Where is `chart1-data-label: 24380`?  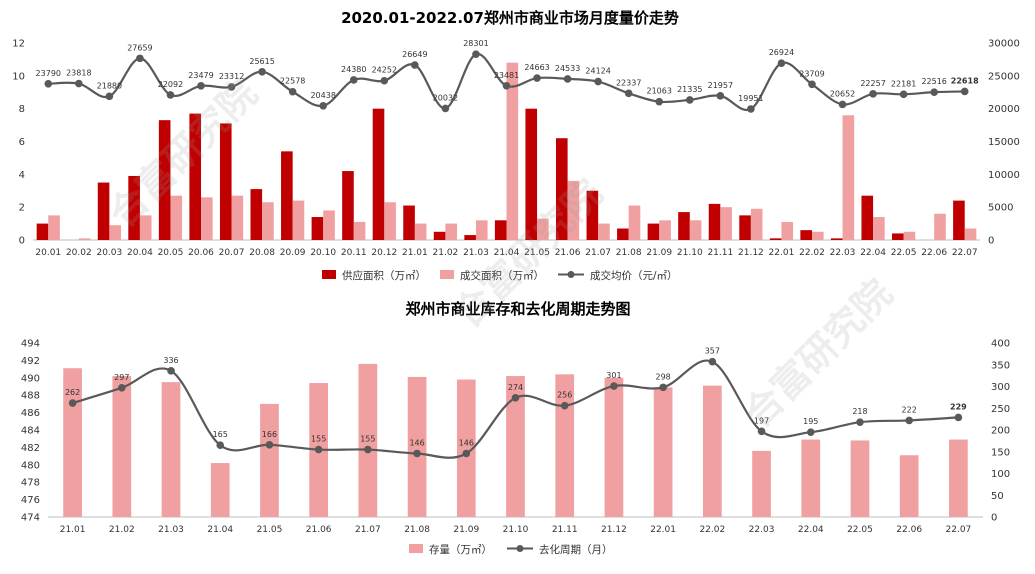
chart1-data-label: 24380 is located at coordinates (353, 69).